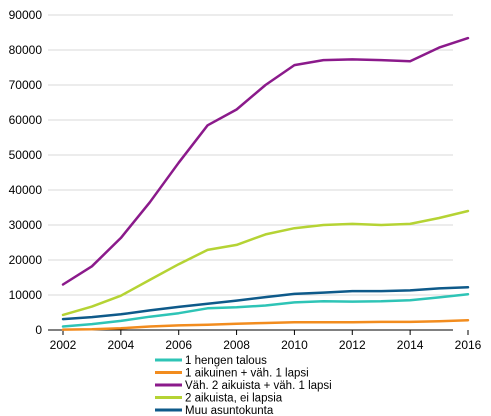  What do you see at coordinates (234, 399) in the screenshot?
I see `legend-label: 2 aikuista, ei lapsia` at bounding box center [234, 399].